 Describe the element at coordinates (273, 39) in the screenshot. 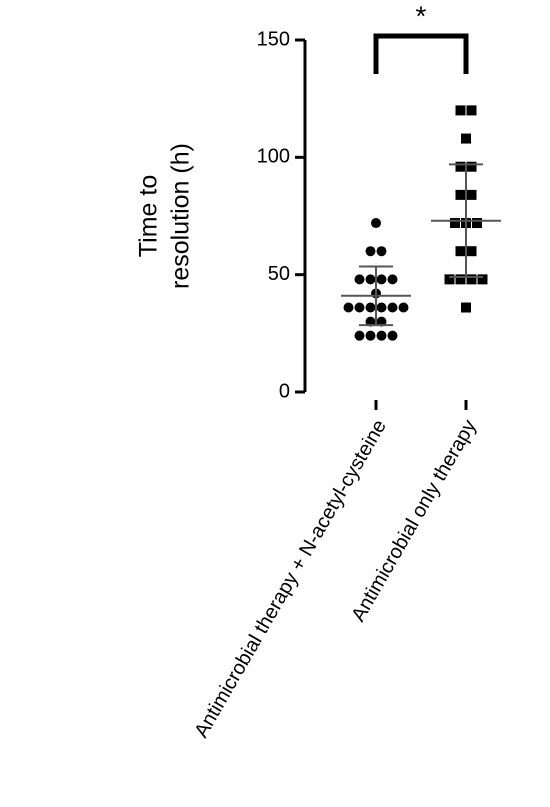

I see `y-tick-label: 150` at that location.